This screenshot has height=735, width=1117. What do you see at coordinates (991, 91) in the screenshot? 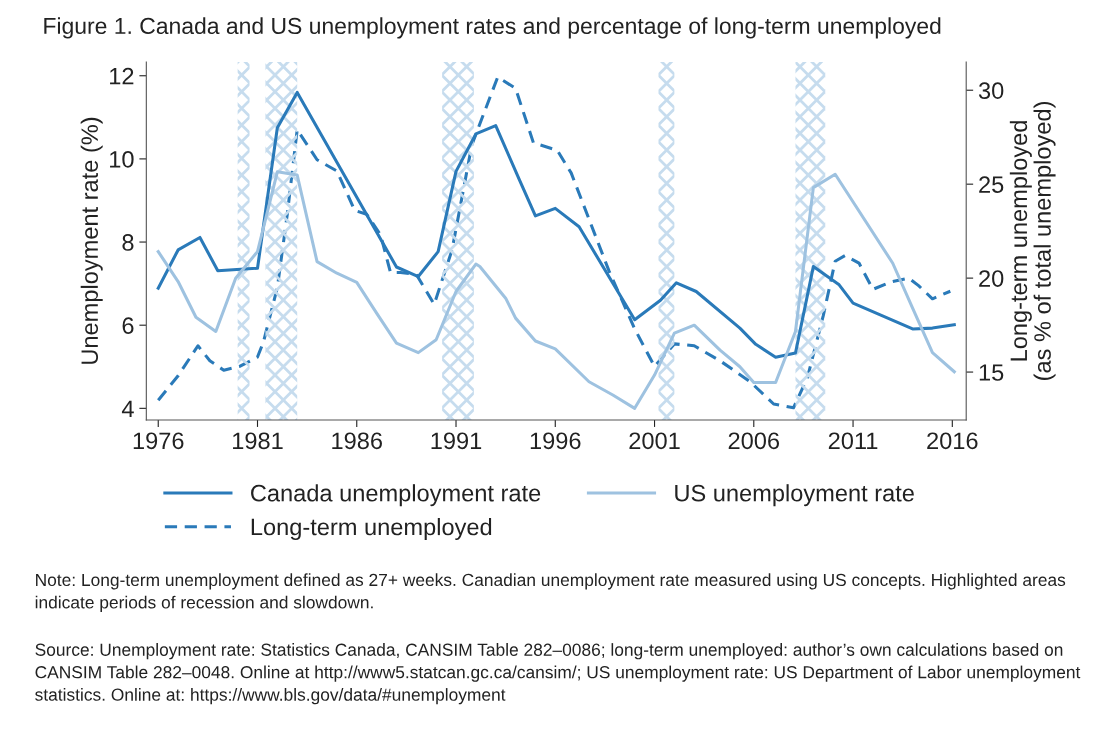
I see `y2-tick-label: 30` at bounding box center [991, 91].